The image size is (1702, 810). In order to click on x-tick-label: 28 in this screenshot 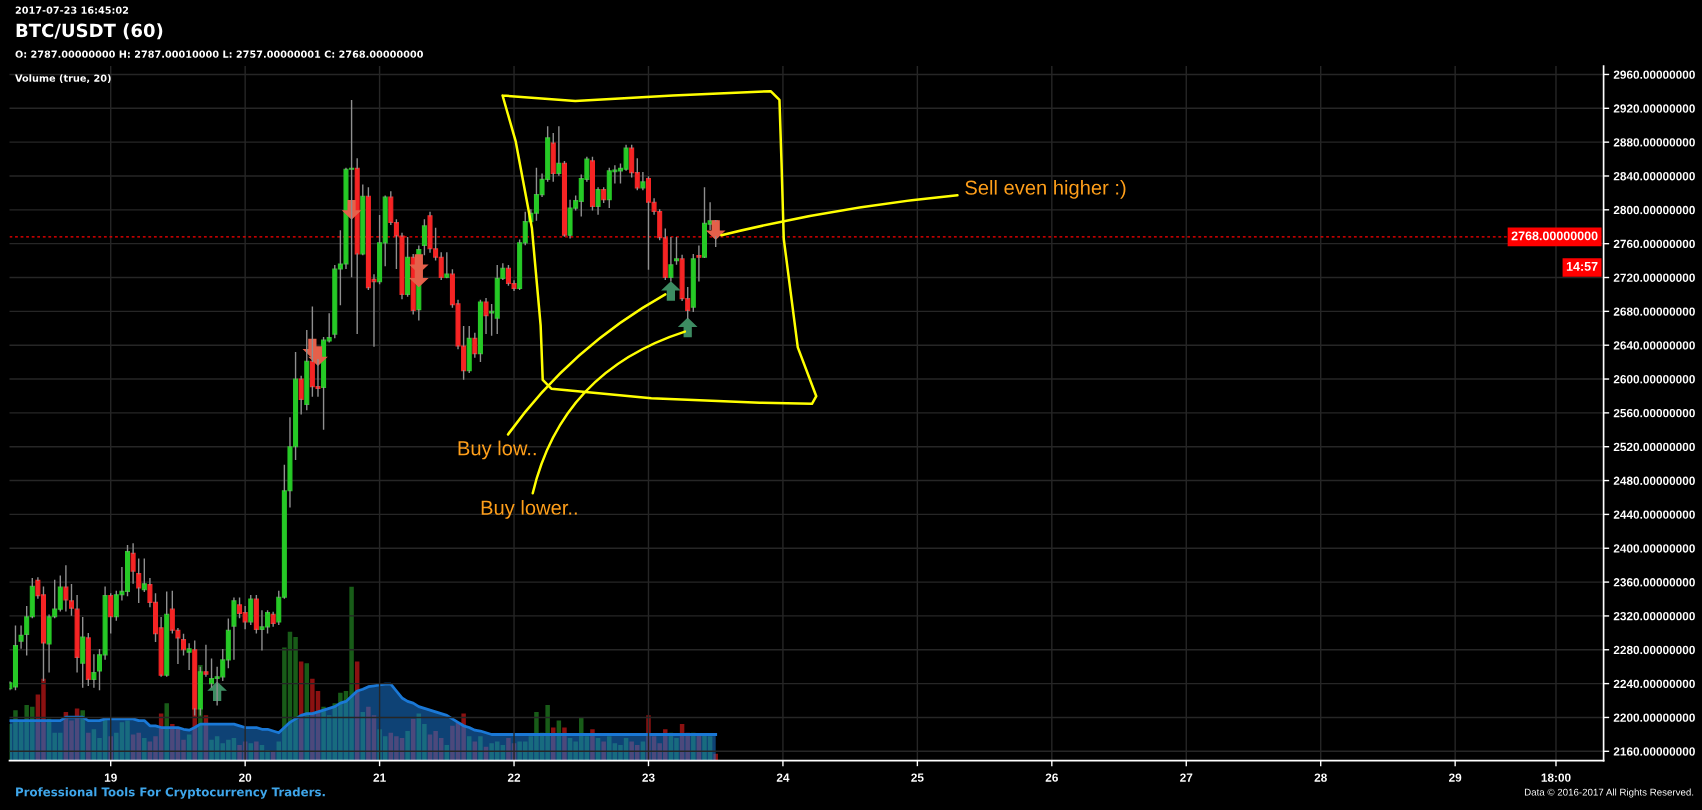, I will do `click(1320, 777)`.